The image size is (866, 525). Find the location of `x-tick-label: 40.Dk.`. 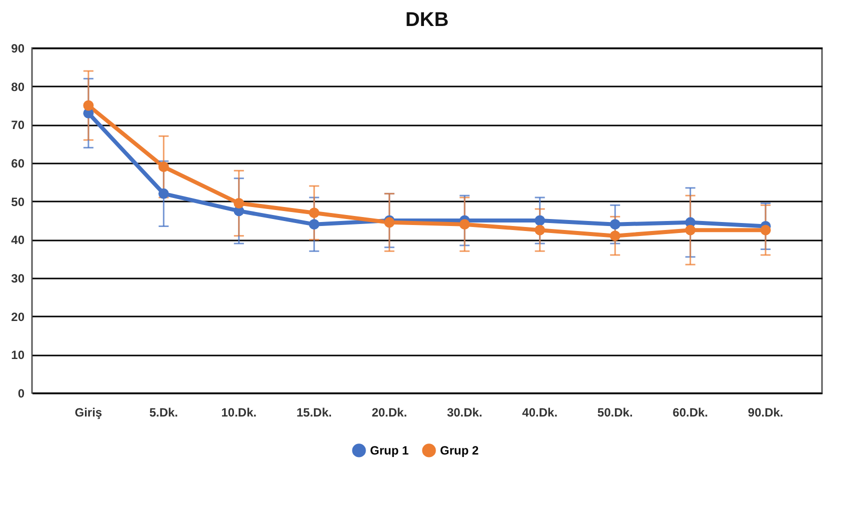

x-tick-label: 40.Dk. is located at coordinates (540, 413).